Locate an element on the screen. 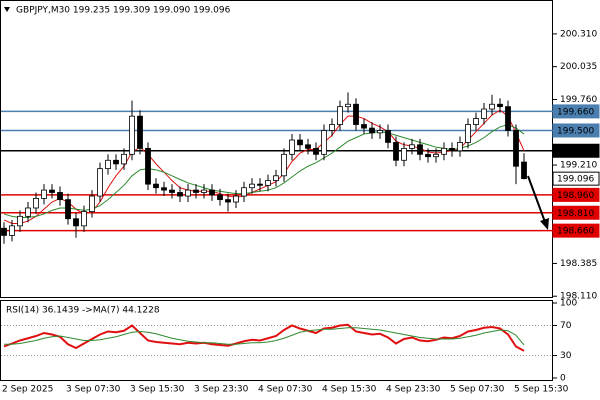 The height and width of the screenshot is (400, 600). x-tick-label: 5 Sep 07:30 is located at coordinates (477, 390).